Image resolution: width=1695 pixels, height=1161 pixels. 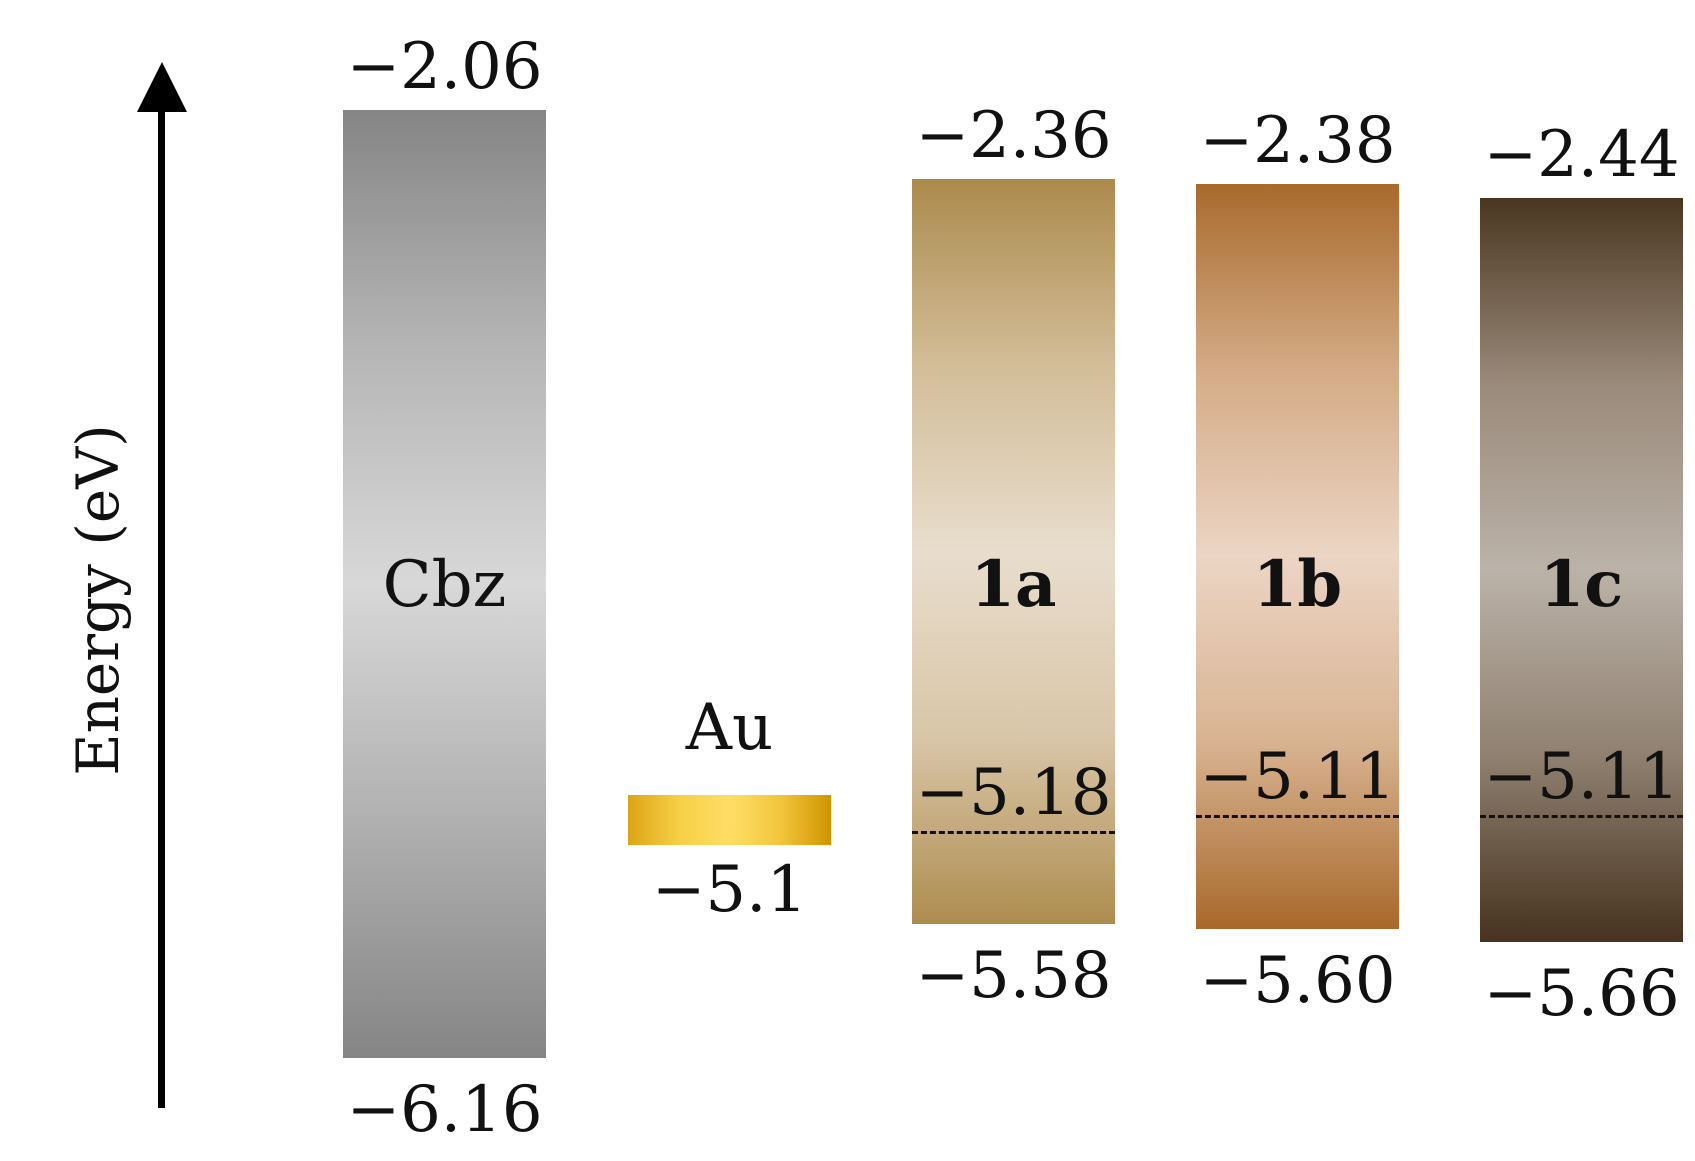 What do you see at coordinates (162, 87) in the screenshot?
I see `energy-axis-arrowhead` at bounding box center [162, 87].